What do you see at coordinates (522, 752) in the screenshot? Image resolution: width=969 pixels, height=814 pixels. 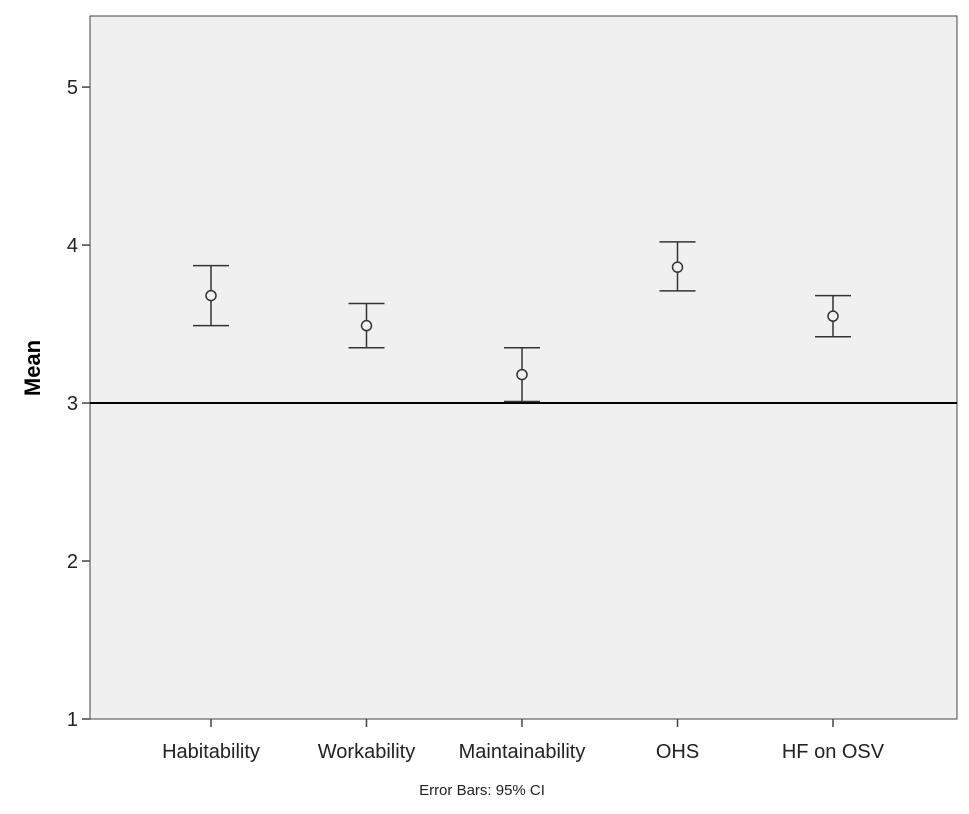 I see `x-tick-label: Maintainability` at bounding box center [522, 752].